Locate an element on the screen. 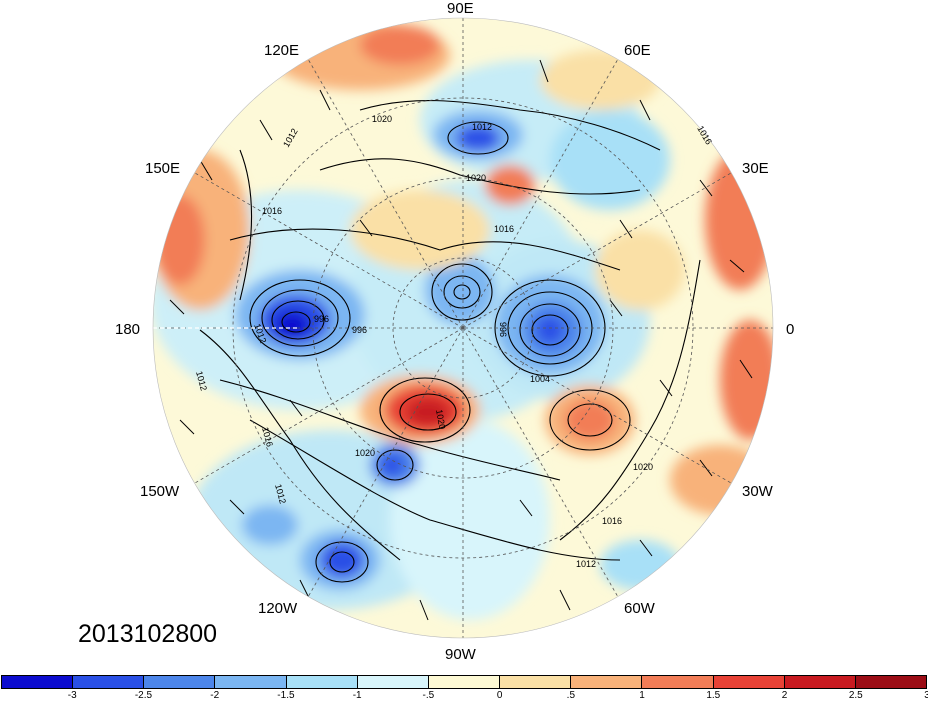 The width and height of the screenshot is (928, 702). colorbar-tick-label: 0 is located at coordinates (499, 695).